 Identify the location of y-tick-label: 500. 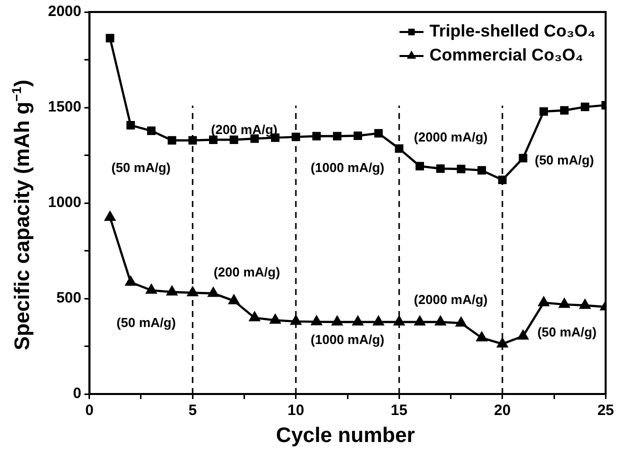
(69, 298).